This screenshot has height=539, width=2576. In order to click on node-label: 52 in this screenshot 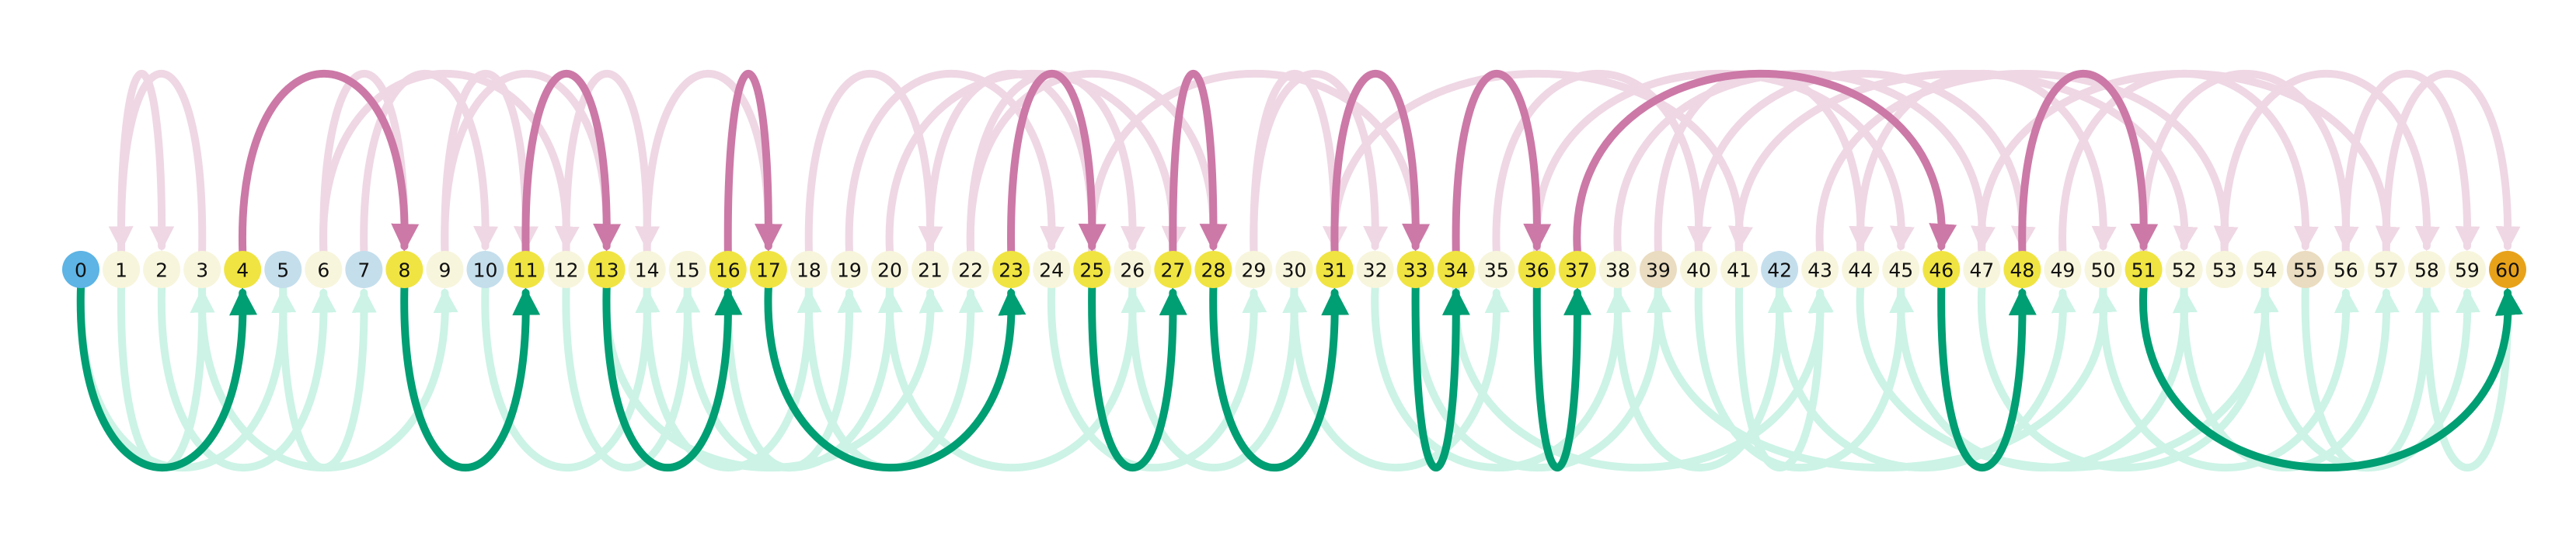, I will do `click(2184, 270)`.